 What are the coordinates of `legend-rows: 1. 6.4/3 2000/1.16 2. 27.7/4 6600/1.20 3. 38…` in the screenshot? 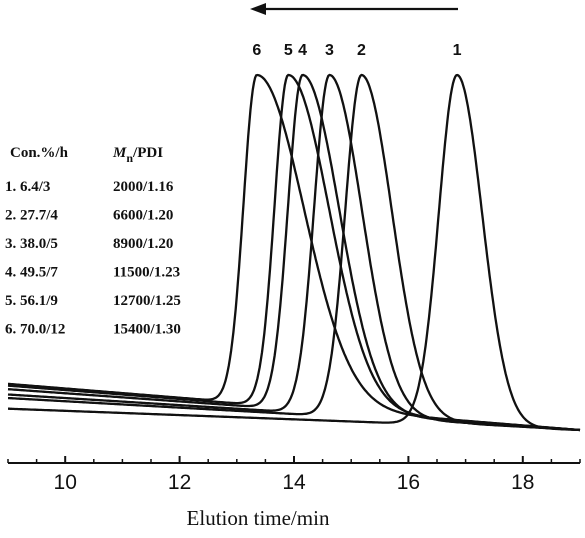 It's located at (93, 258).